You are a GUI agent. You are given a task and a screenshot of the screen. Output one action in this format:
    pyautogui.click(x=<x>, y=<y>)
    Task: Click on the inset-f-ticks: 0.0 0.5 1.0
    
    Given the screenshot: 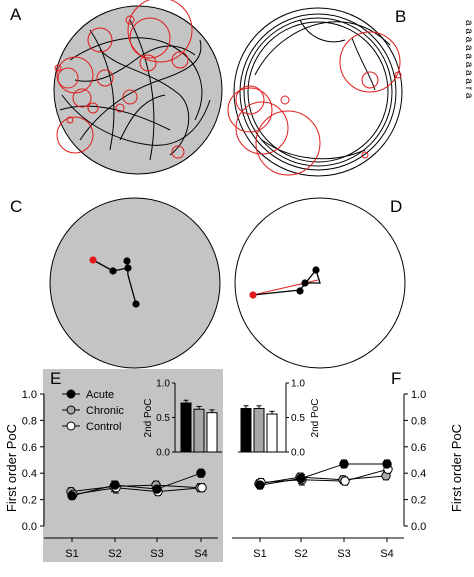 What is the action you would take?
    pyautogui.click(x=295, y=419)
    